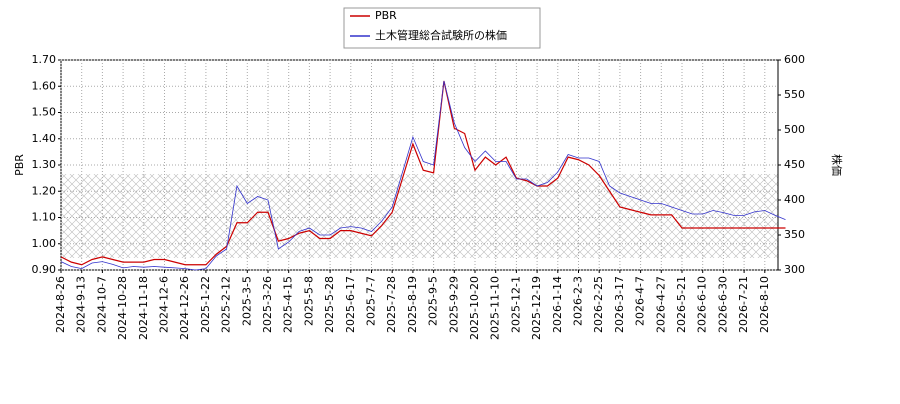  Describe the element at coordinates (743, 304) in the screenshot. I see `x-tick-label: 2026-7-21` at that location.